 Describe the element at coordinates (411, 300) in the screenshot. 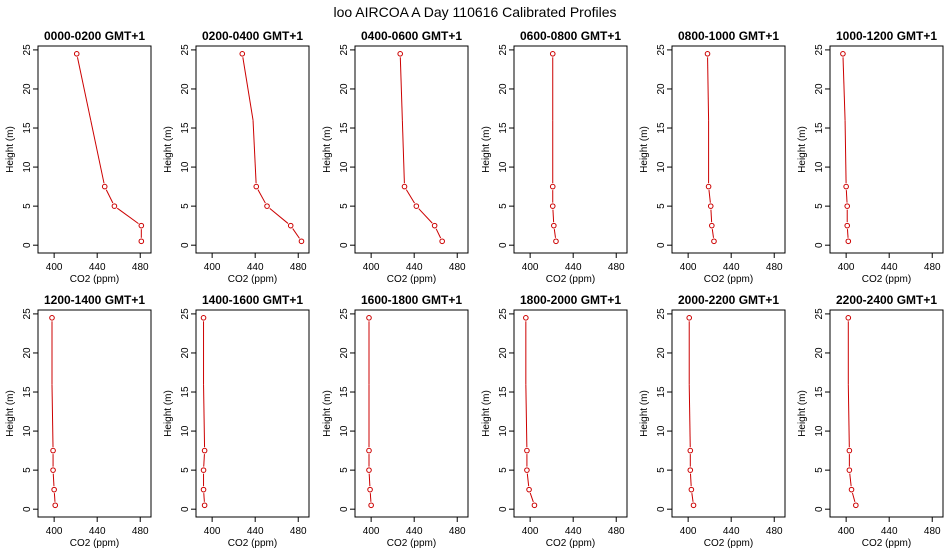

I see `panel-title: 1600-1800 GMT+1` at that location.